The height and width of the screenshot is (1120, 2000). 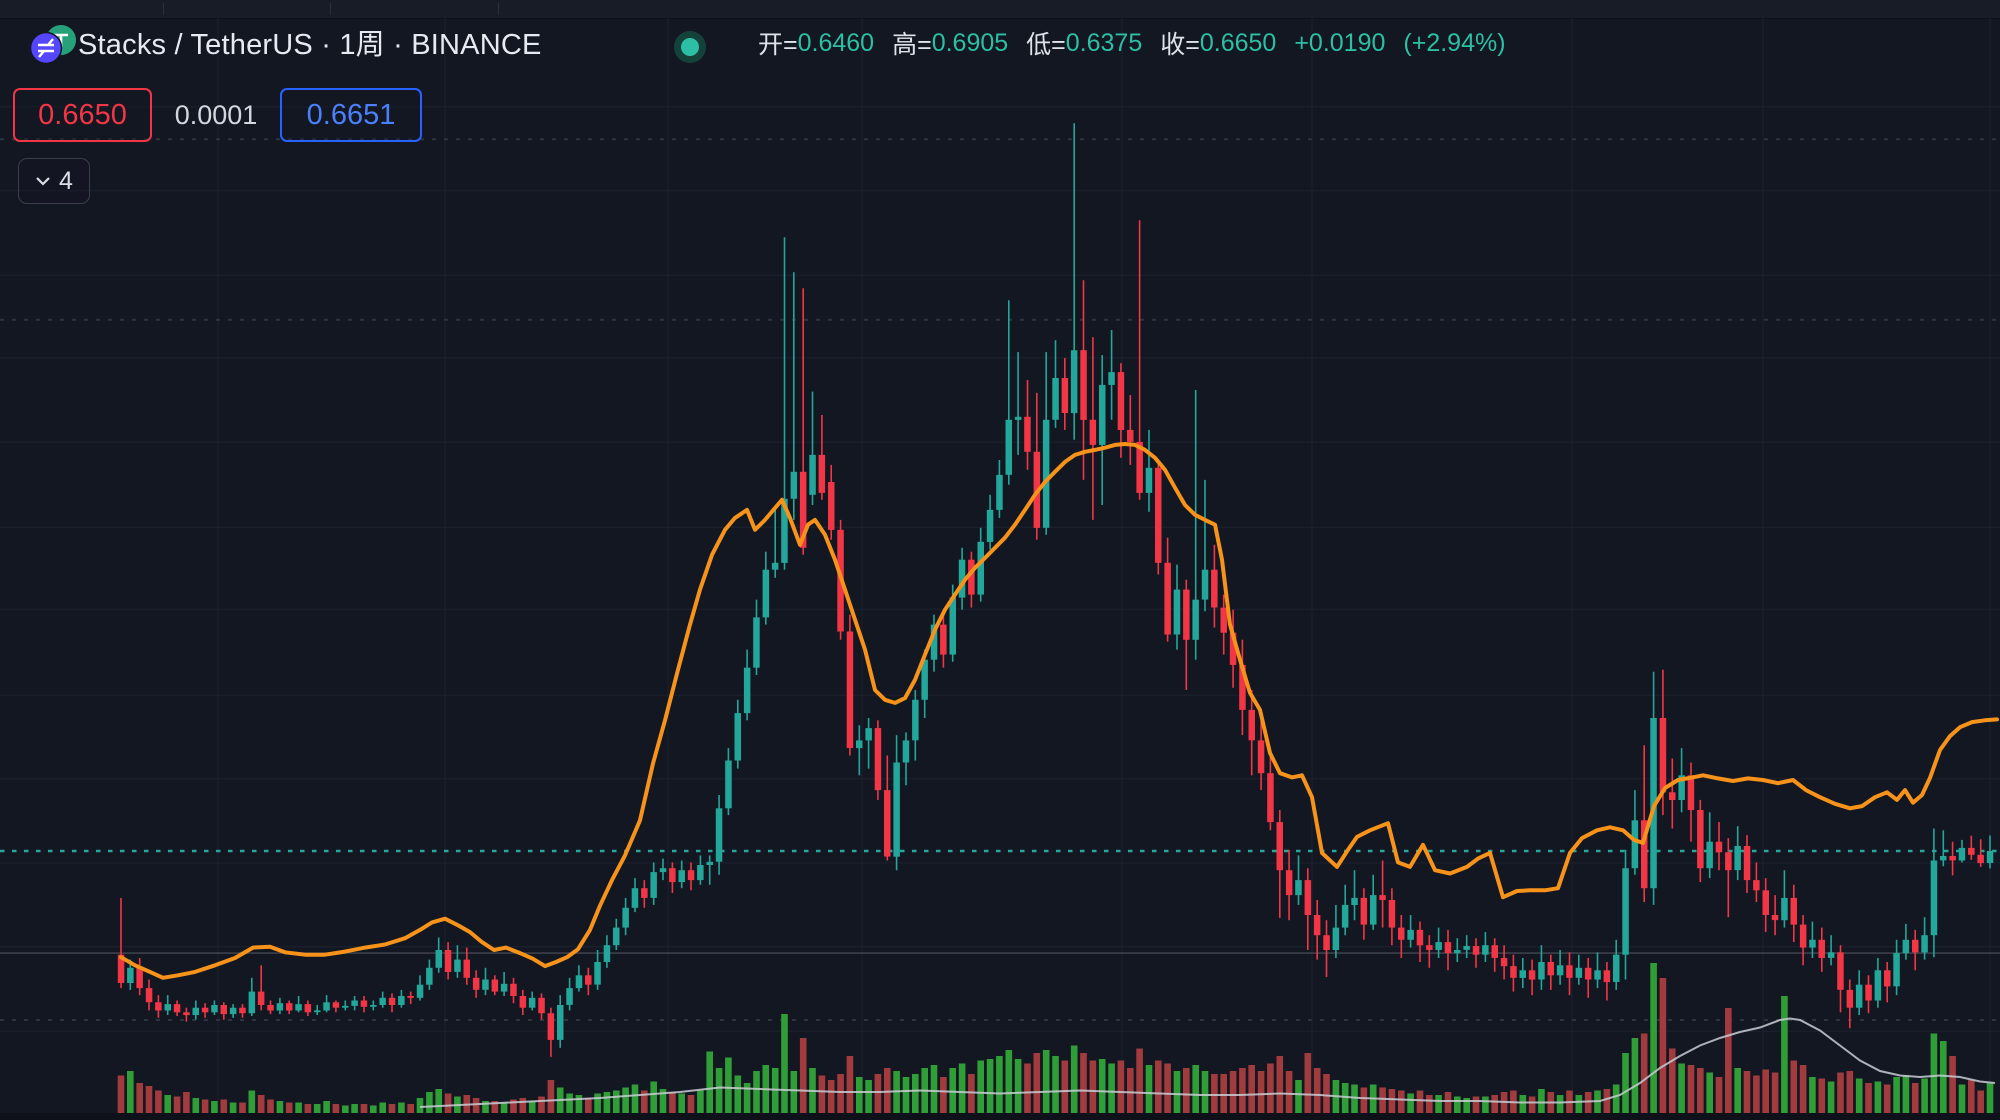 What do you see at coordinates (1104, 42) in the screenshot?
I see `low-value: 0.6375` at bounding box center [1104, 42].